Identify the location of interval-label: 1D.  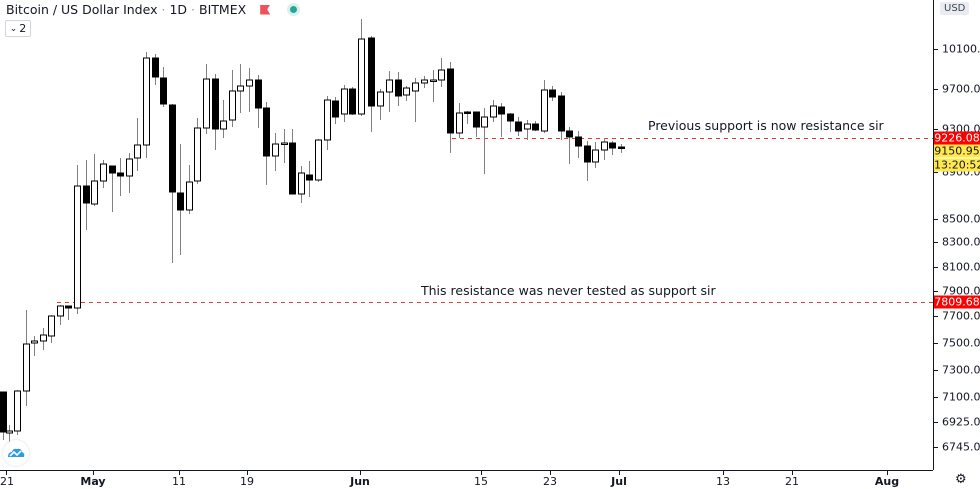
(178, 9).